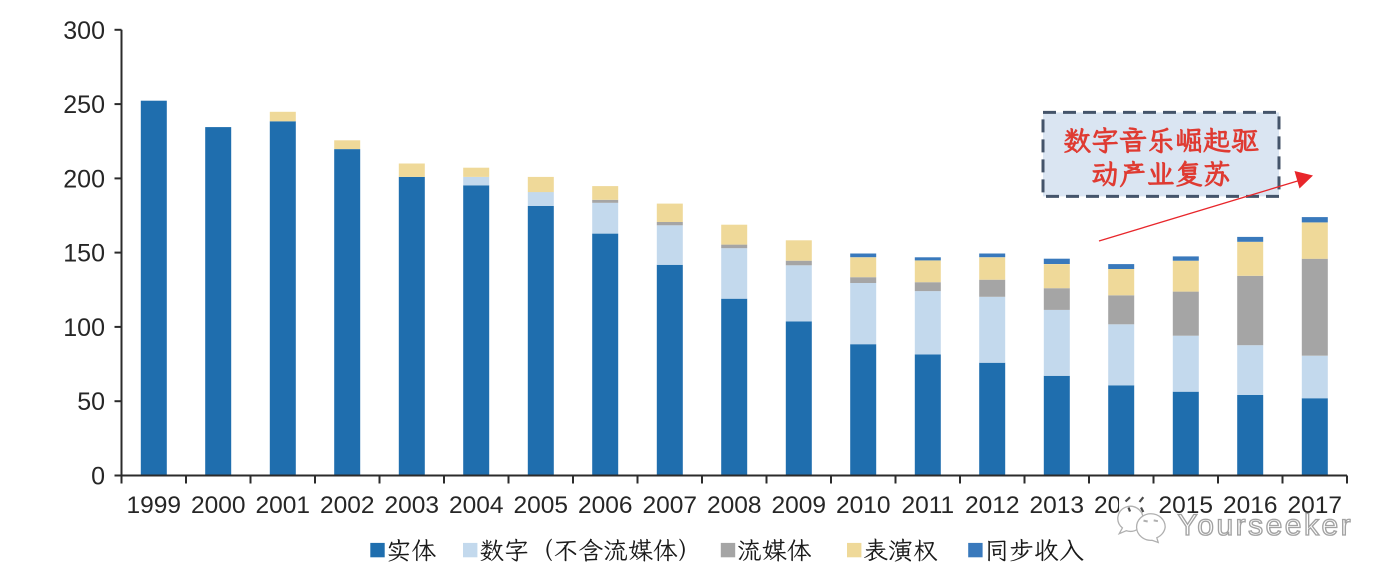  I want to click on svg-text: 2015, so click(1186, 505).